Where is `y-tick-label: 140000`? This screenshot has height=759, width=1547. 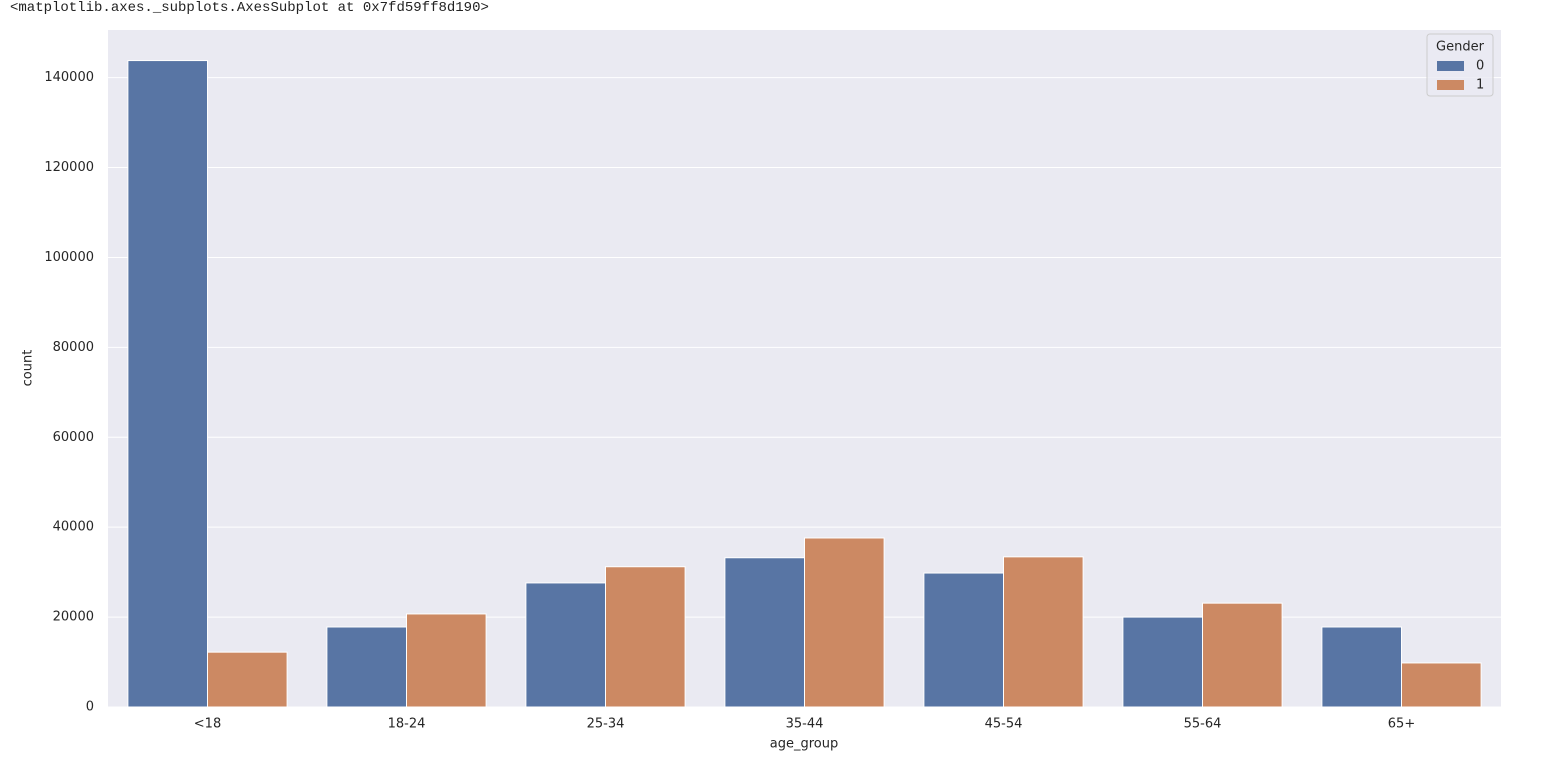 y-tick-label: 140000 is located at coordinates (69, 77).